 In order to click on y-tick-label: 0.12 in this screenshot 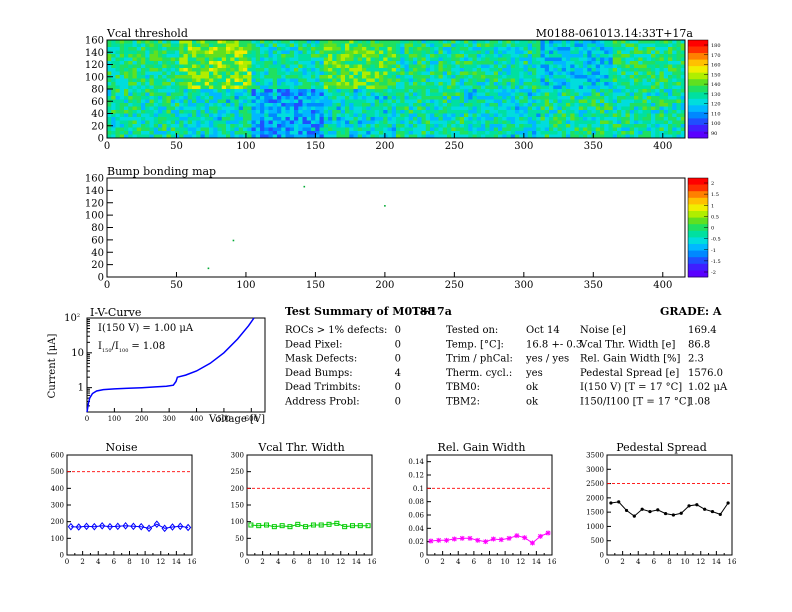, I will do `click(416, 476)`.